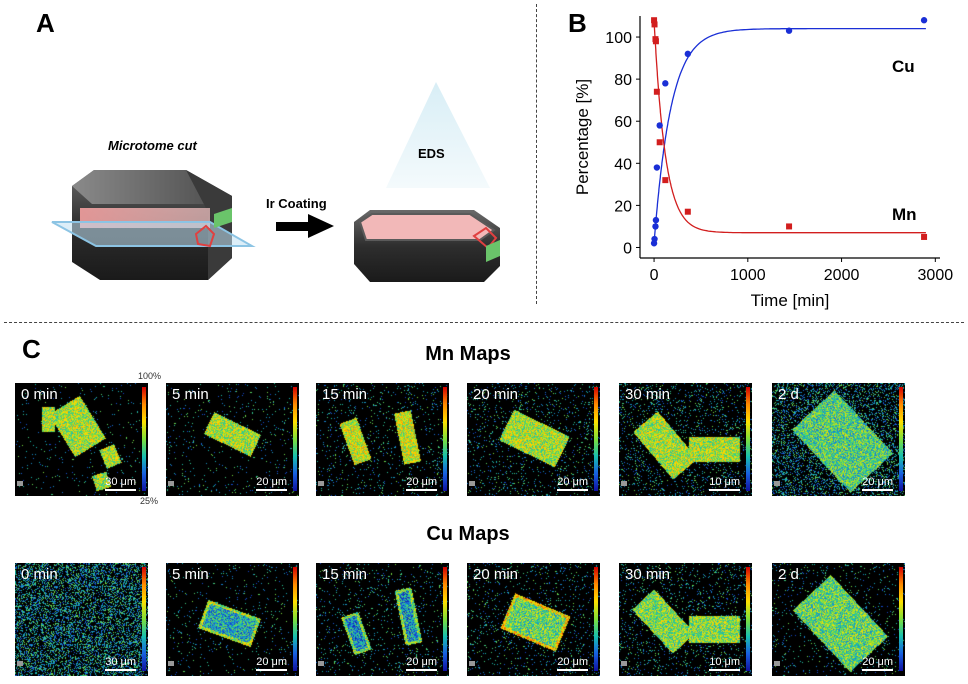  Describe the element at coordinates (623, 80) in the screenshot. I see `y-tick-label: 80` at that location.